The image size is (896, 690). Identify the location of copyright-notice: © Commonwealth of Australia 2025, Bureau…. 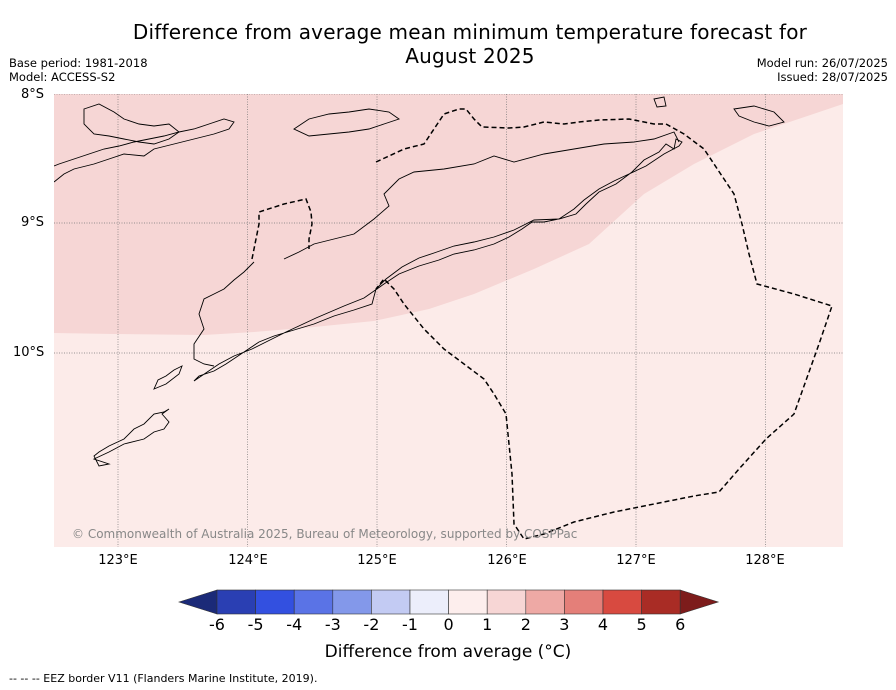
(325, 534).